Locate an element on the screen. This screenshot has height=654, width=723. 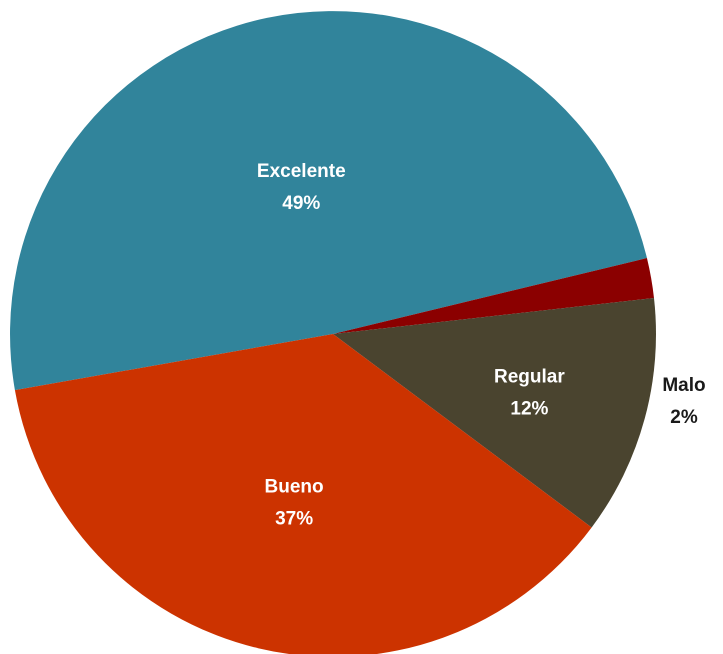
pie-label-percent: 37% is located at coordinates (294, 518).